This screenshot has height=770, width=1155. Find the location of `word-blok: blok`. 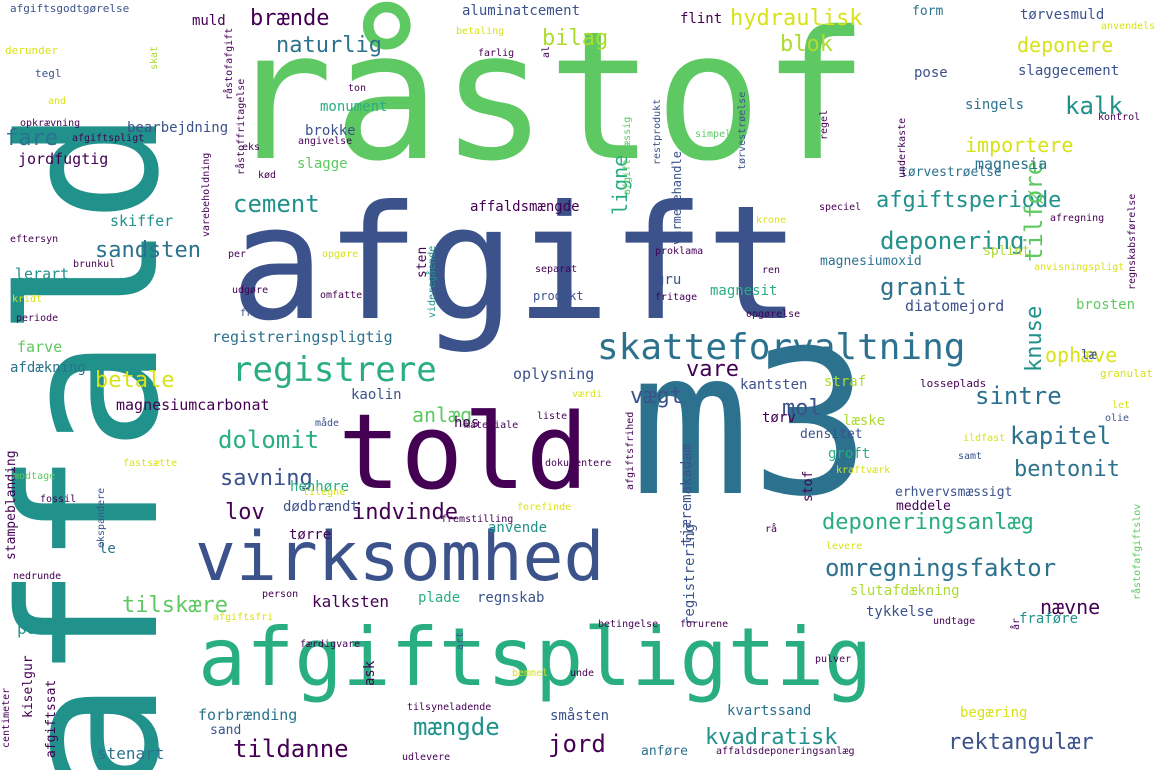

word-blok: blok is located at coordinates (806, 44).